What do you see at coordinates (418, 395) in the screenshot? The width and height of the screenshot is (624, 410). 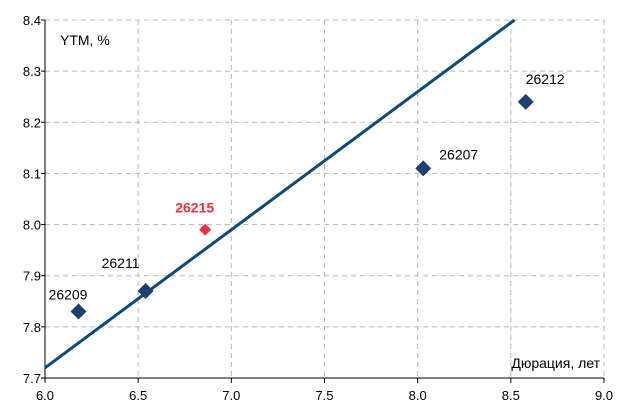 I see `x-tick-label: 8.0` at bounding box center [418, 395].